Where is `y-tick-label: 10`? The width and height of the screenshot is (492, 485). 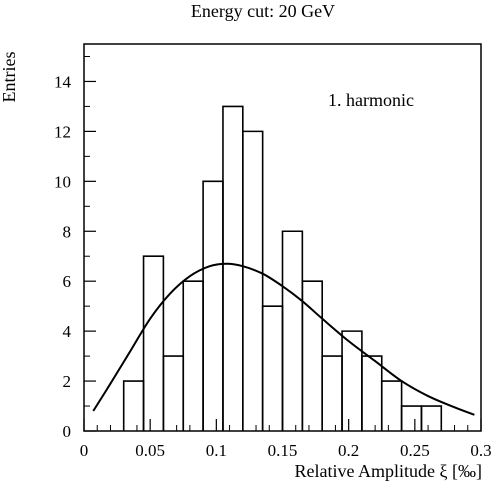 y-tick-label: 10 is located at coordinates (62, 181).